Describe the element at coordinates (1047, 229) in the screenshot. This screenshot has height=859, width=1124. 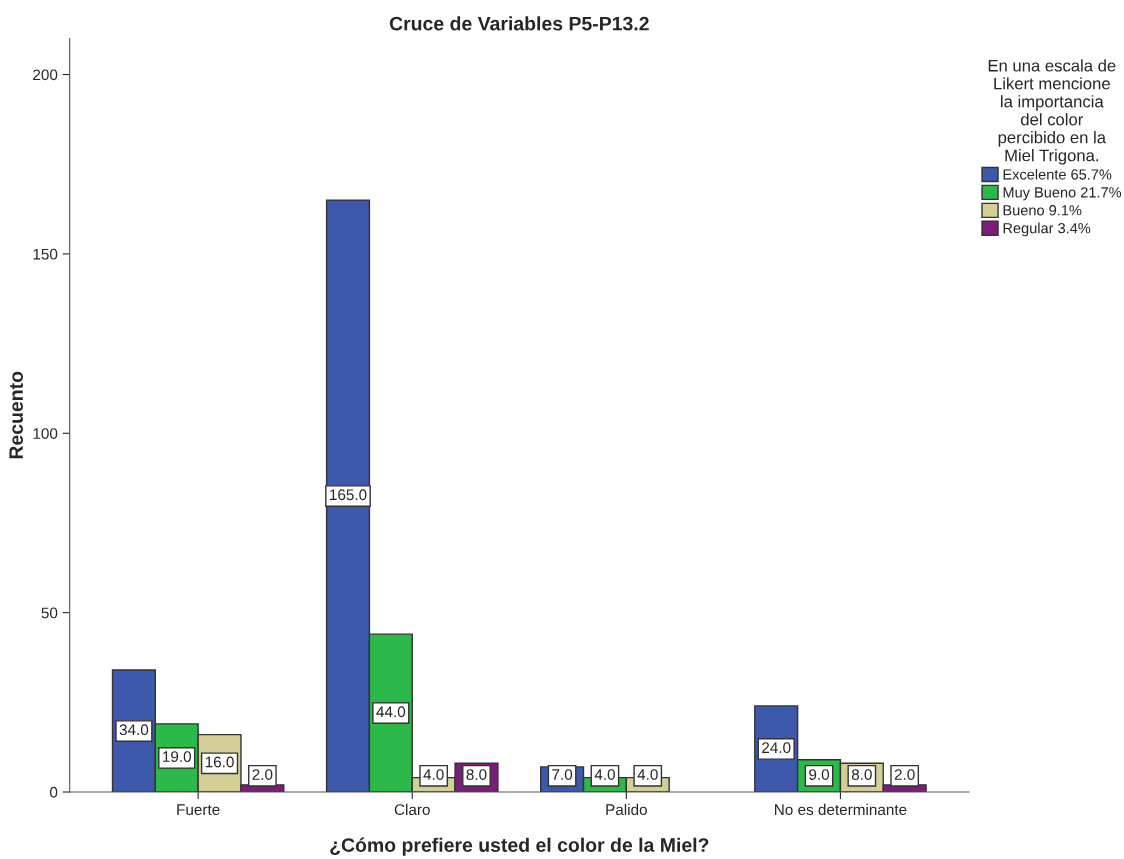
I see `legend-label: Regular 3.4%` at that location.